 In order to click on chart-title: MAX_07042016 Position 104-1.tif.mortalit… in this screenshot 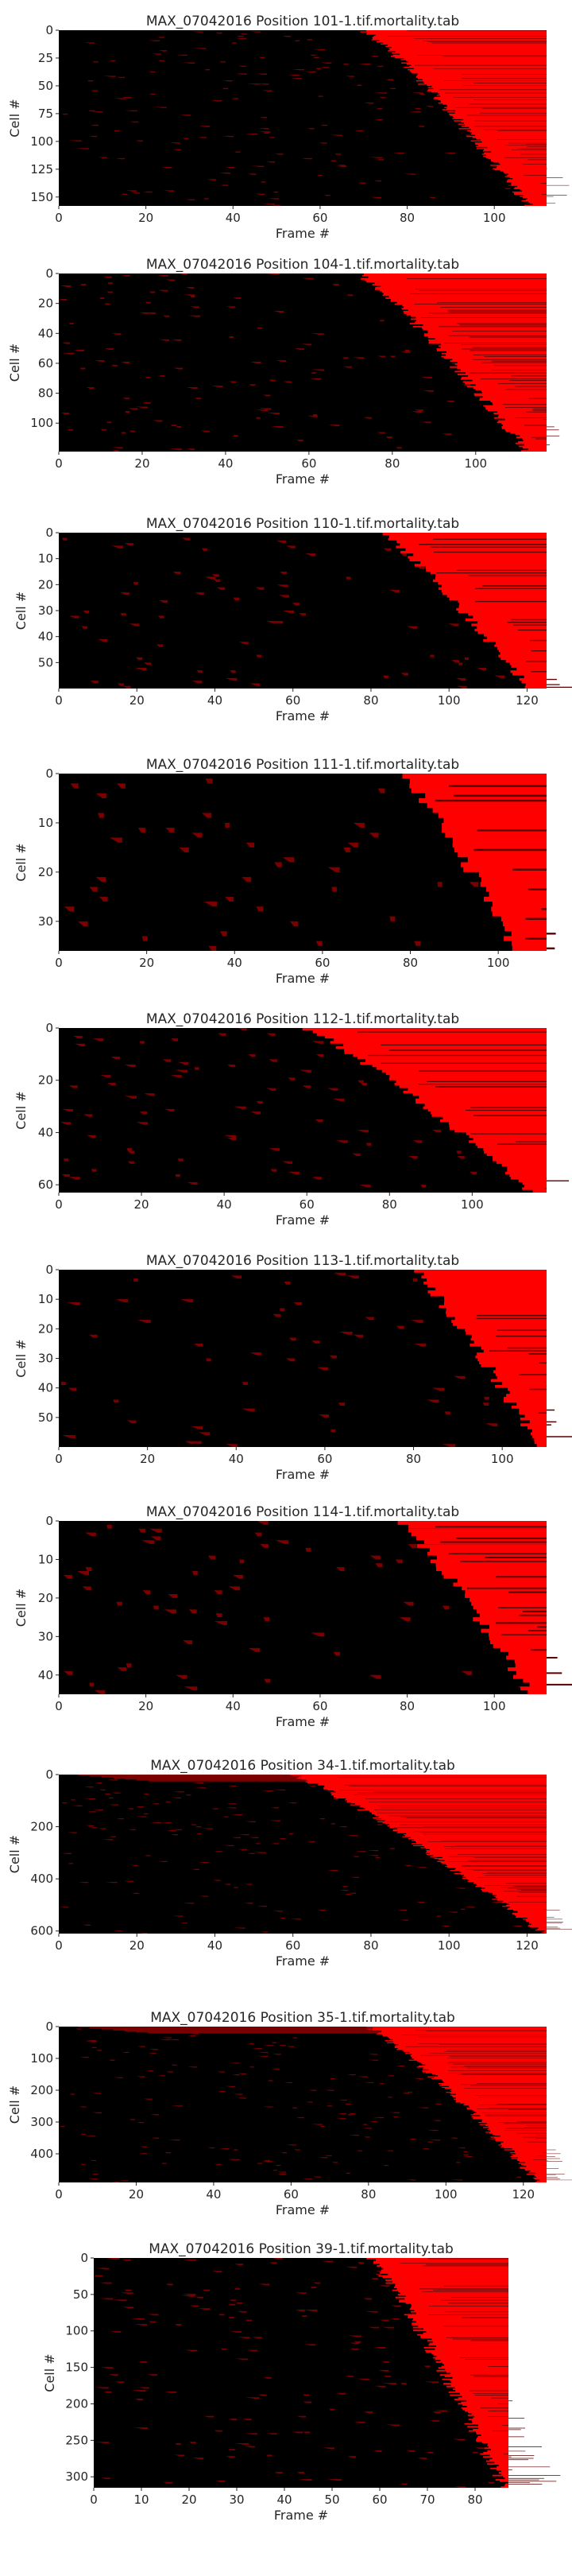, I will do `click(302, 265)`.